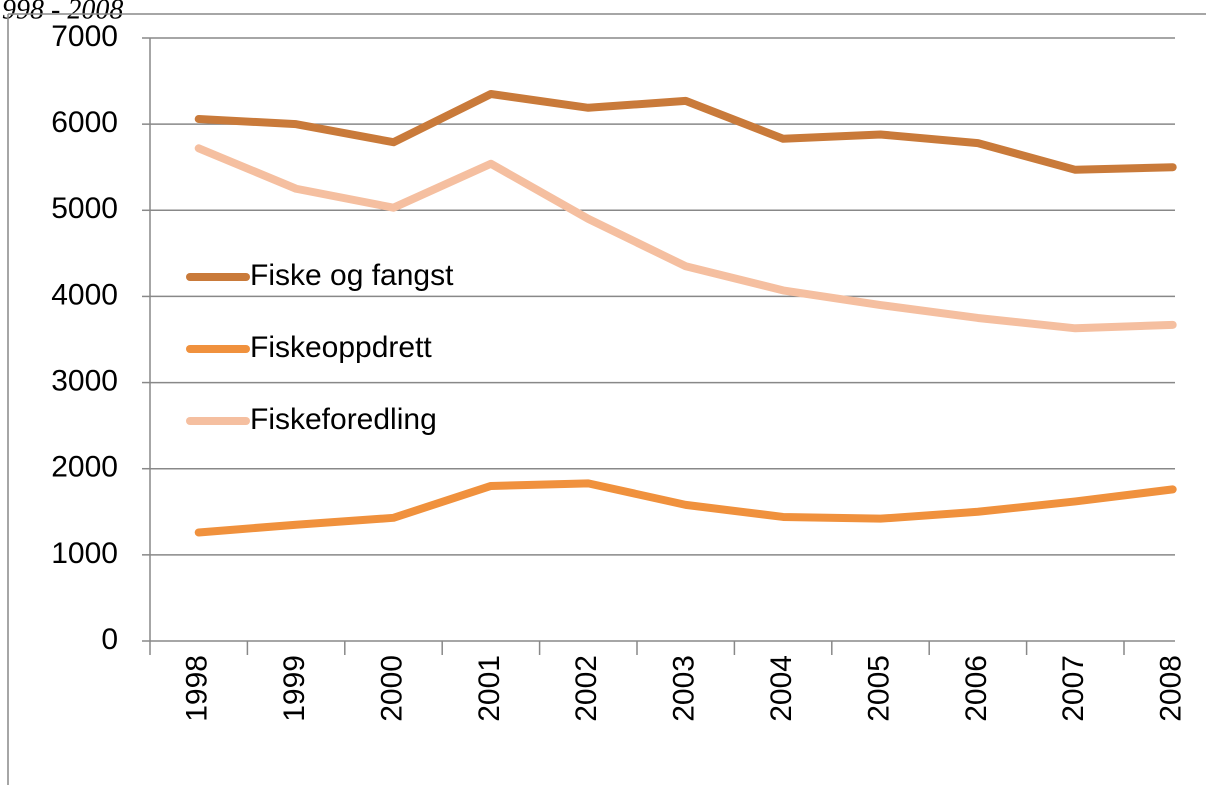 The image size is (1206, 785). What do you see at coordinates (84, 380) in the screenshot?
I see `y-tick-label: 3000` at bounding box center [84, 380].